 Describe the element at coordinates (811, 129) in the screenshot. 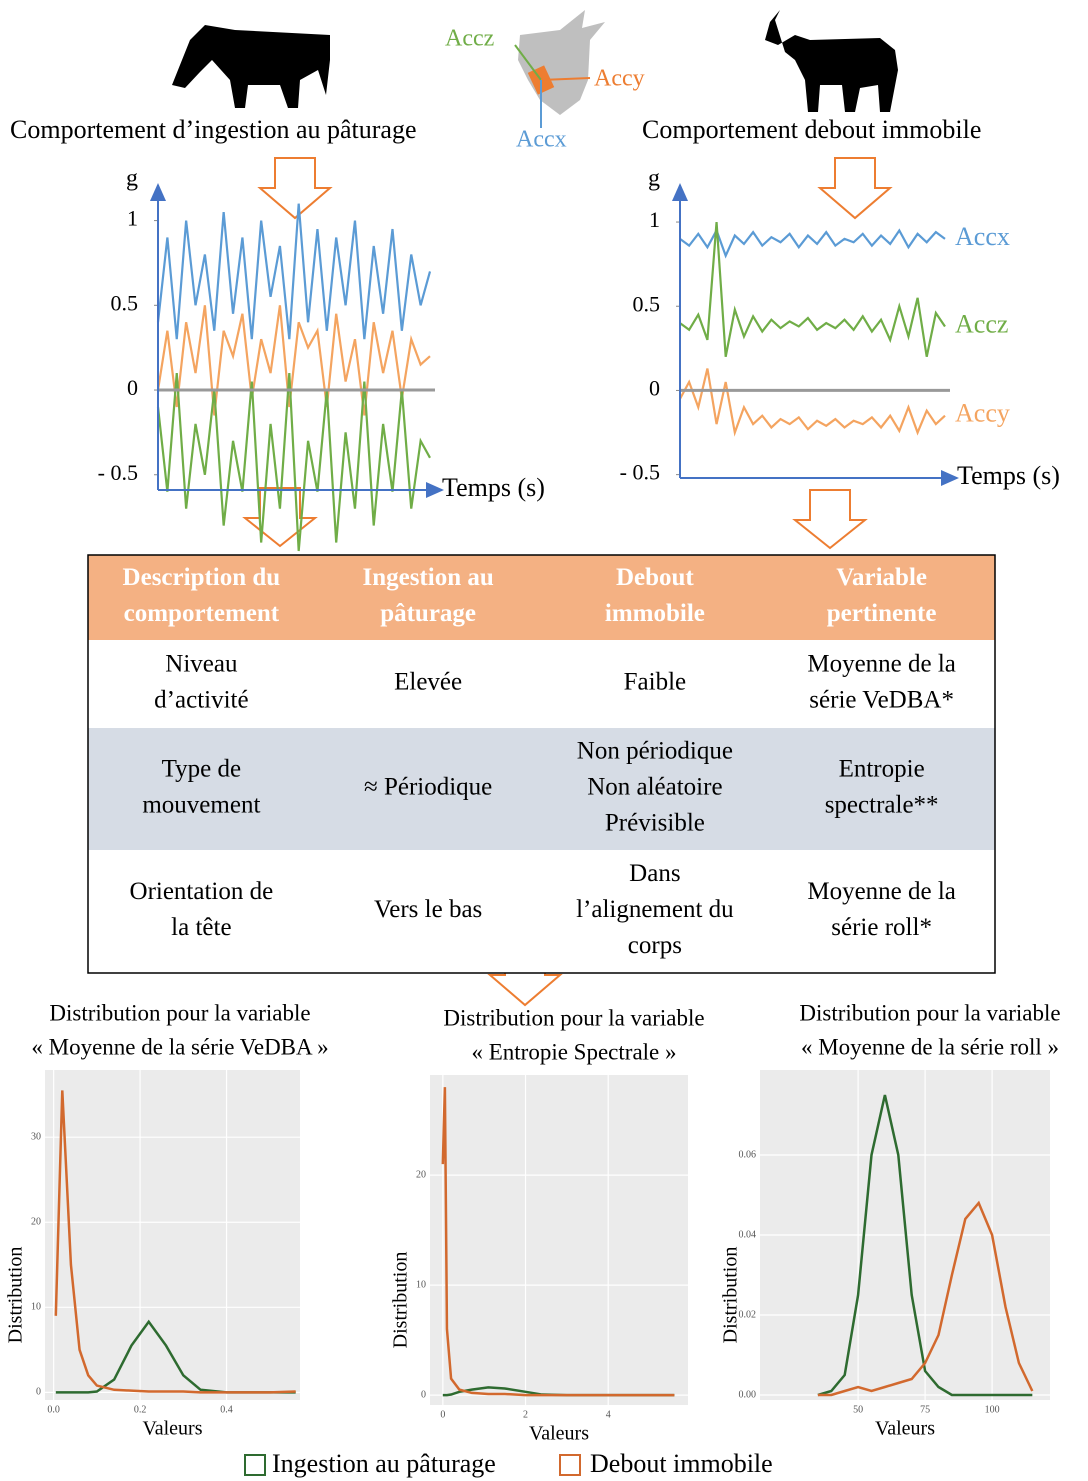

I see `behavior-label: Comportement debout immobile` at that location.